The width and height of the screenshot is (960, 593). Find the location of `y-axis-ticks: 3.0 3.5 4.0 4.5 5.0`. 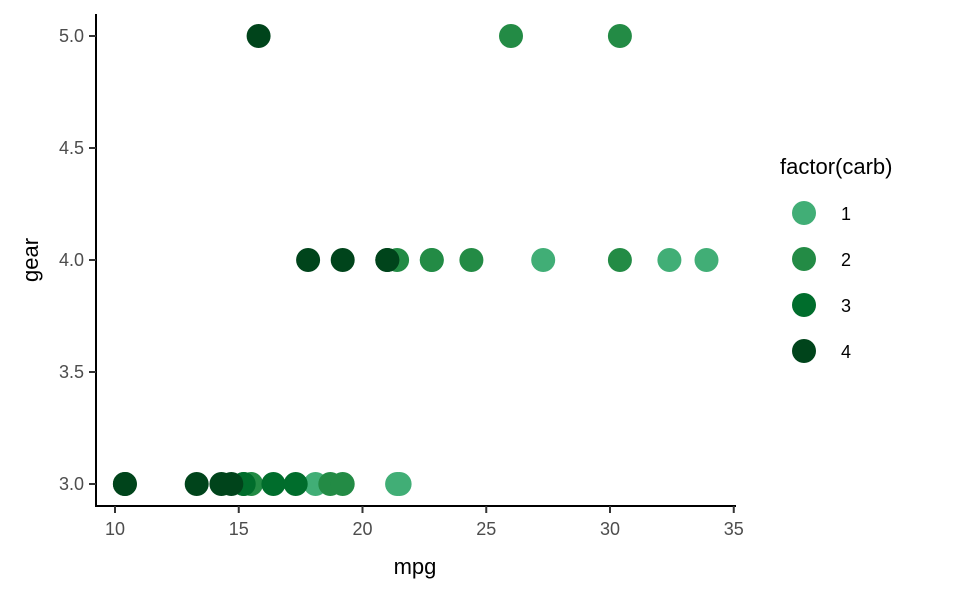

y-axis-ticks: 3.0 3.5 4.0 4.5 5.0 is located at coordinates (77, 260).